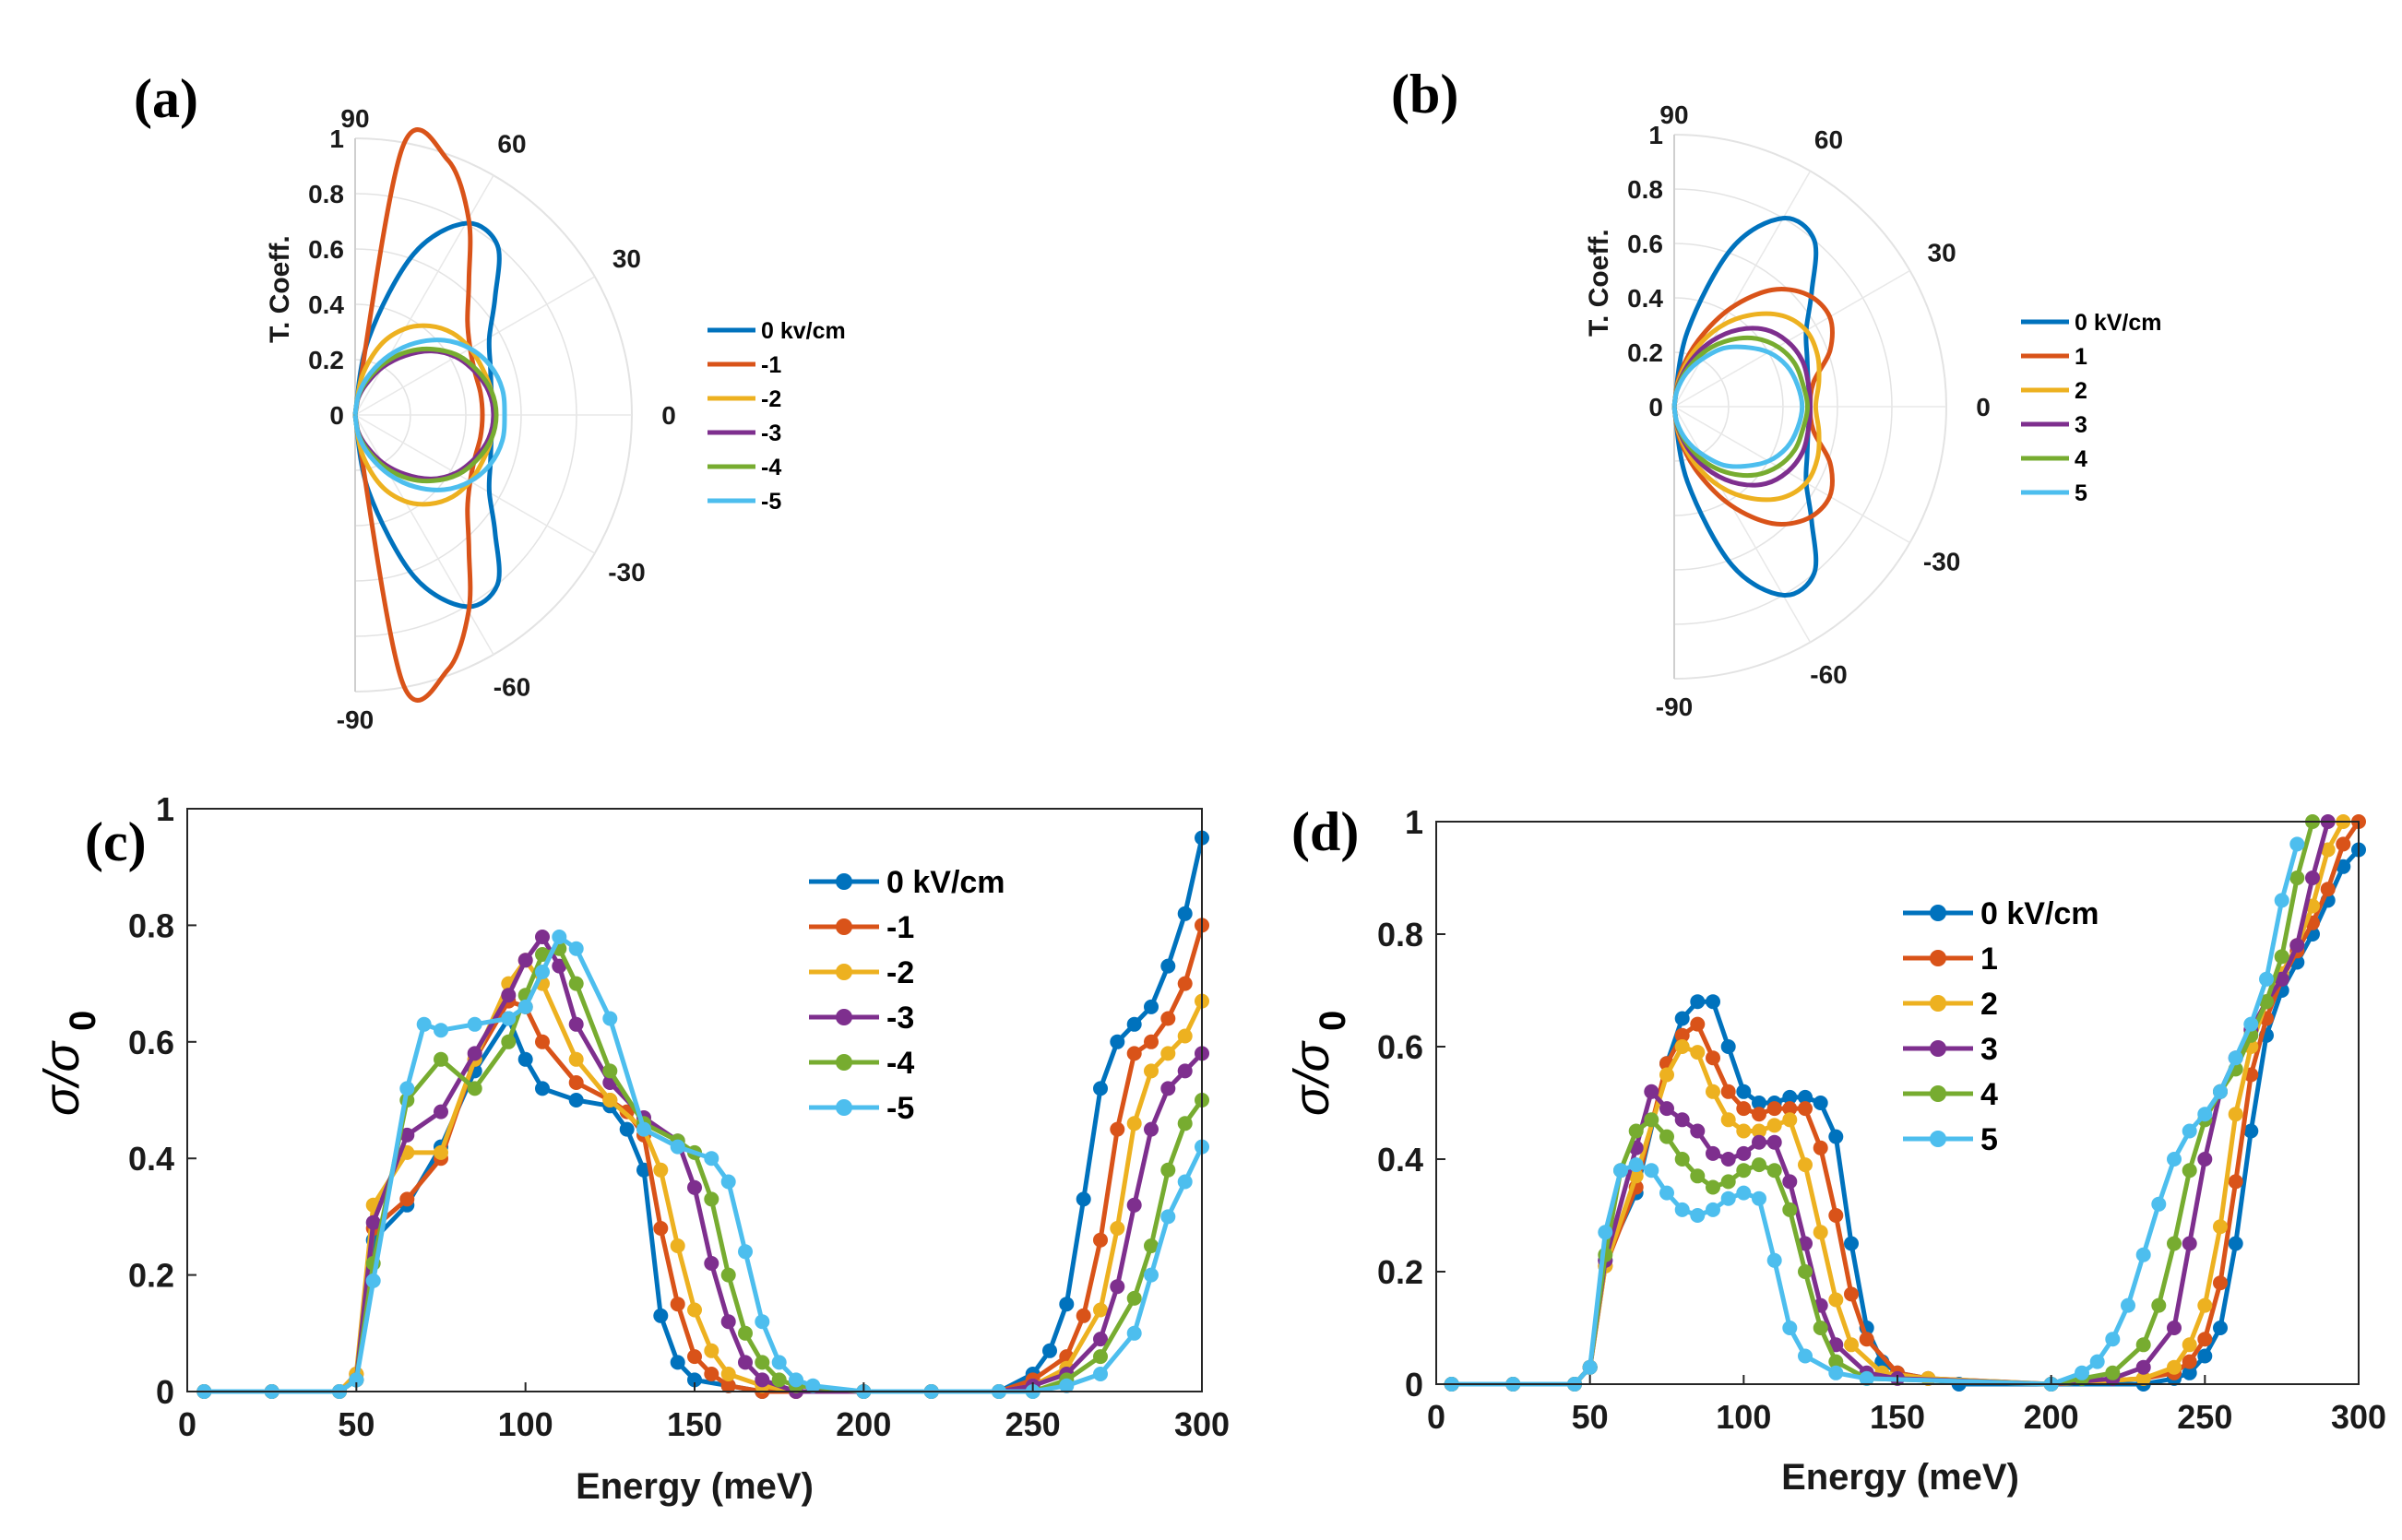 This screenshot has width=2402, height=1540. Describe the element at coordinates (1325, 832) in the screenshot. I see `panel-d-label: (d)` at that location.